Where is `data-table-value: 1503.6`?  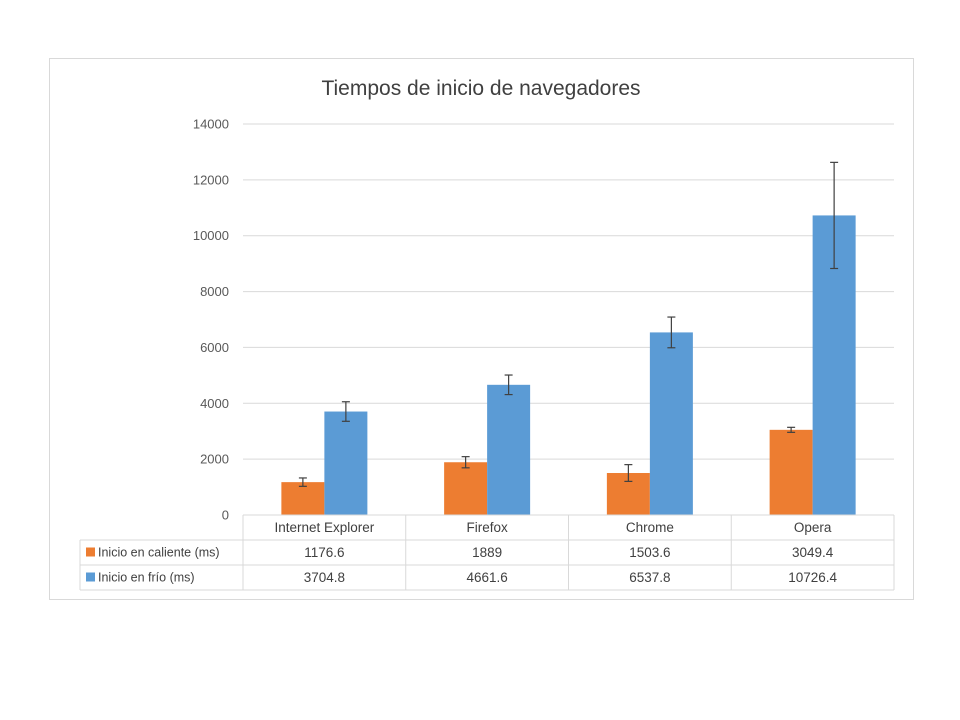
data-table-value: 1503.6 is located at coordinates (649, 552).